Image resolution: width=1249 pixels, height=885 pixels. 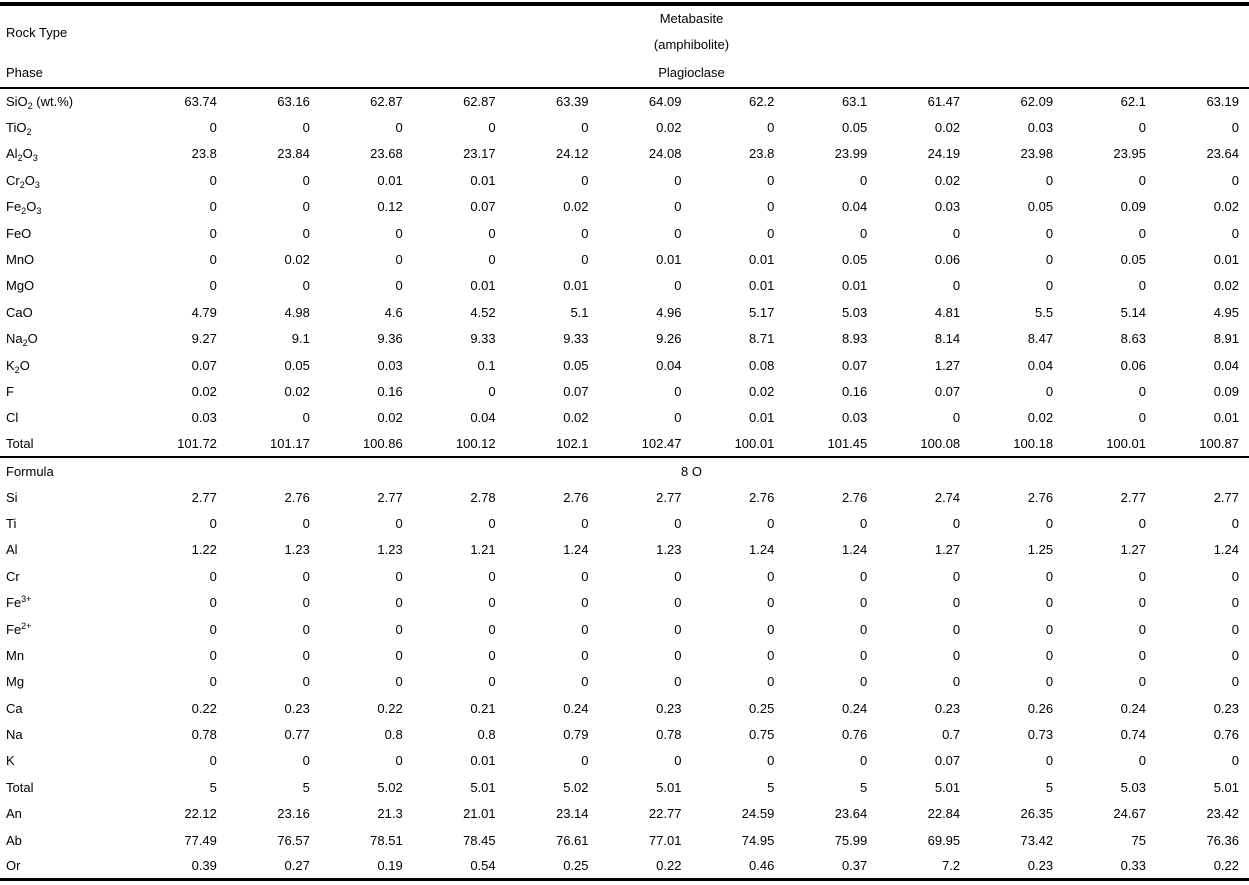 I want to click on row-label-F: F, so click(x=10, y=391).